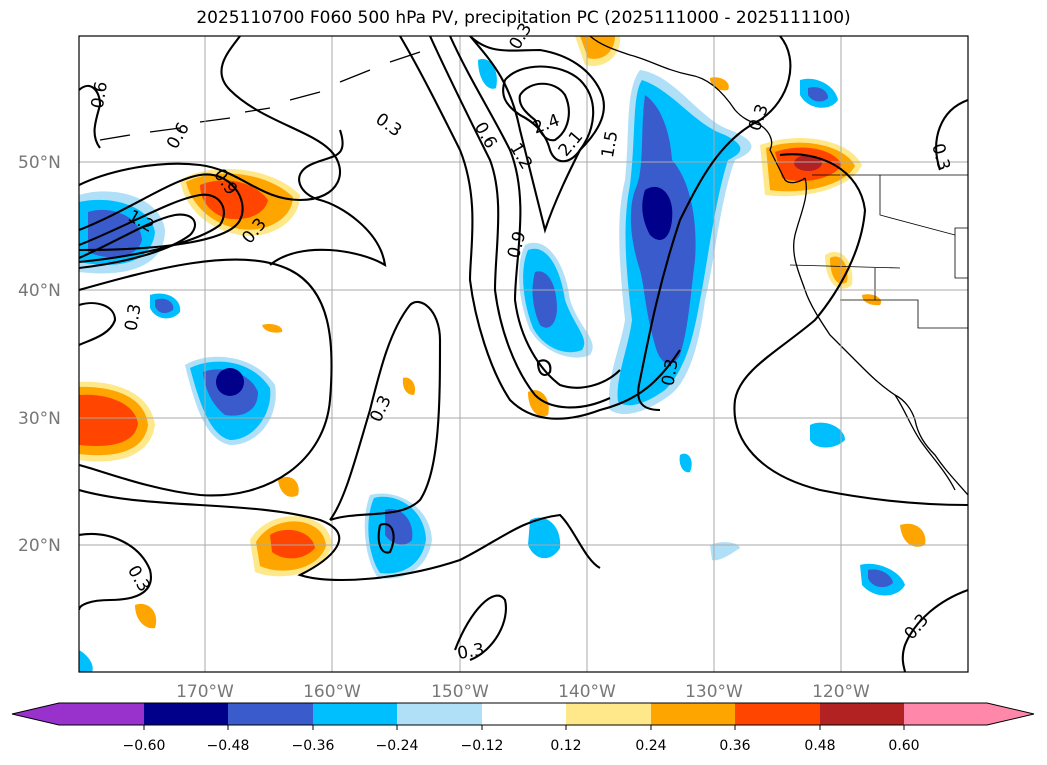 The image size is (1047, 765). What do you see at coordinates (523, 692) in the screenshot?
I see `longitude-labels: 170°W 160°W 150°W 140°W 130°W 120°W` at bounding box center [523, 692].